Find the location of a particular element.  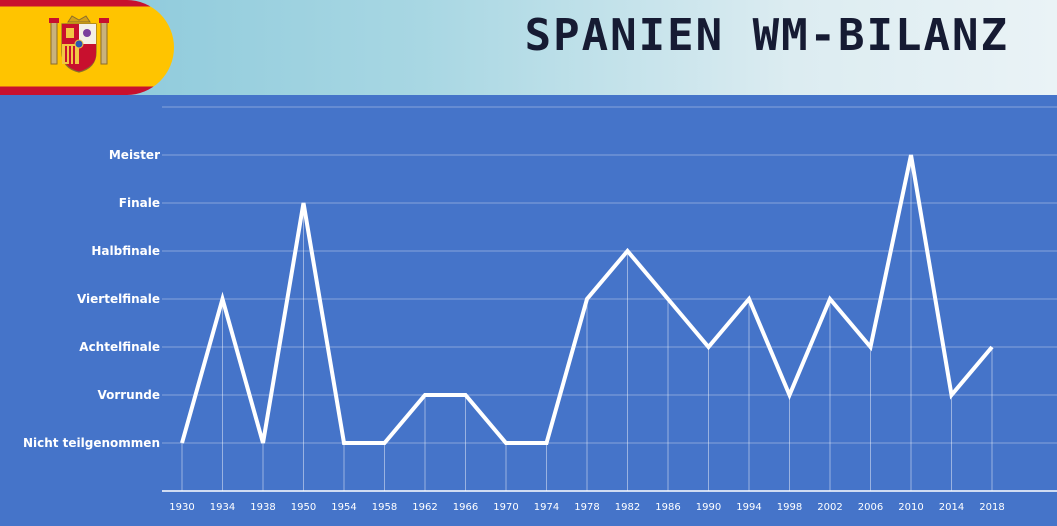

x-tick-label: 1970 is located at coordinates (505, 507).